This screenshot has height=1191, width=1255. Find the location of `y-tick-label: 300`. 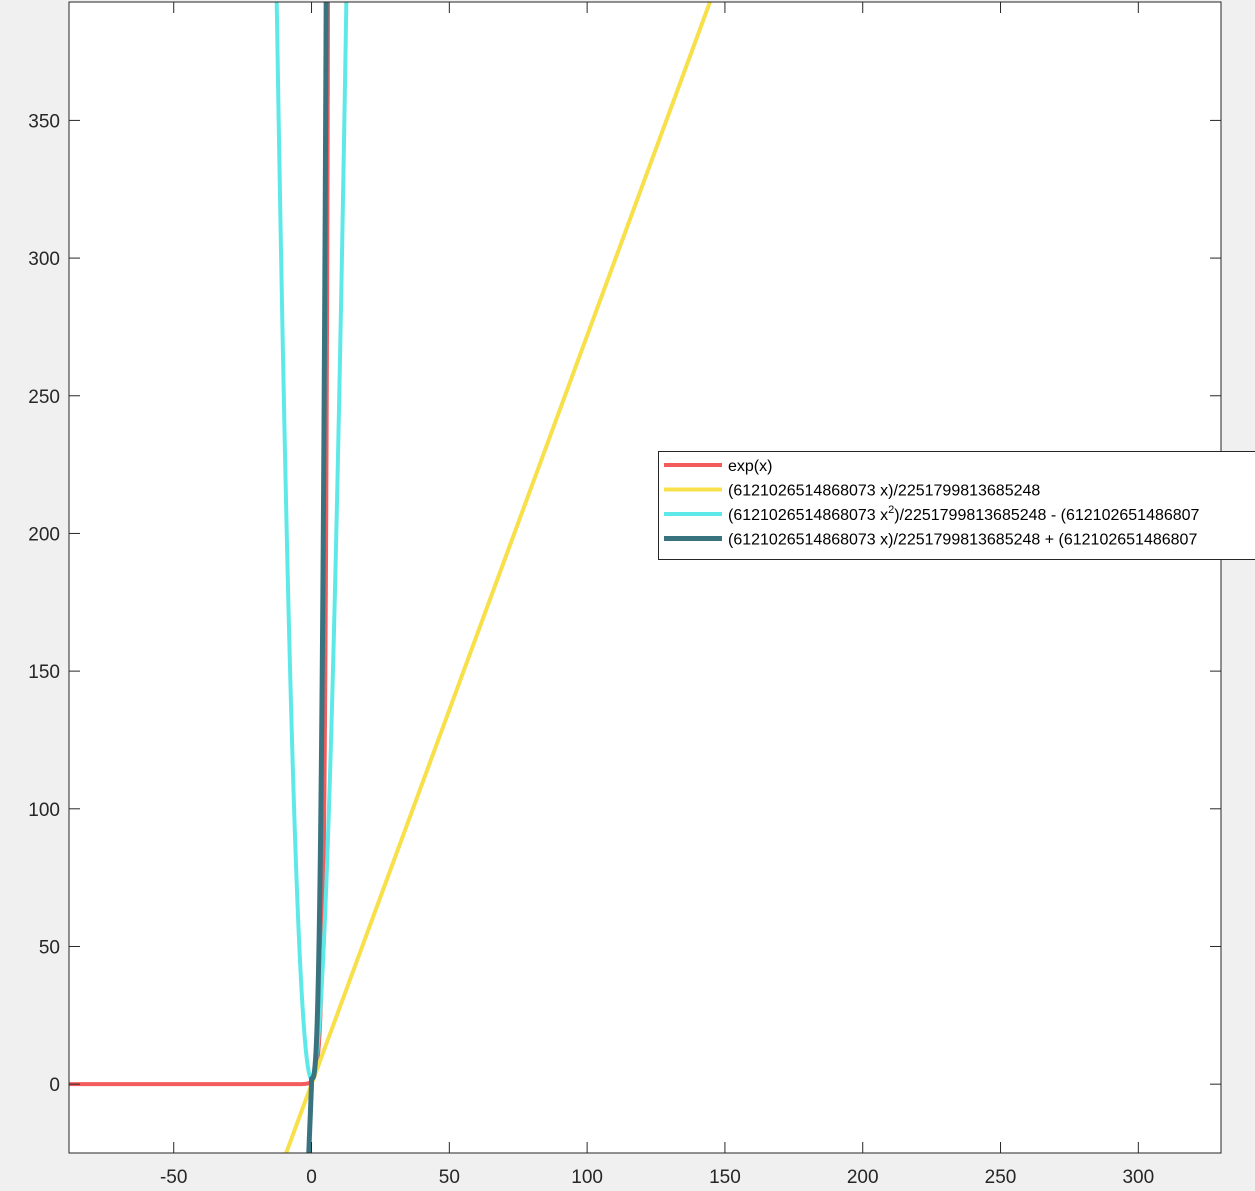

y-tick-label: 300 is located at coordinates (44, 259).